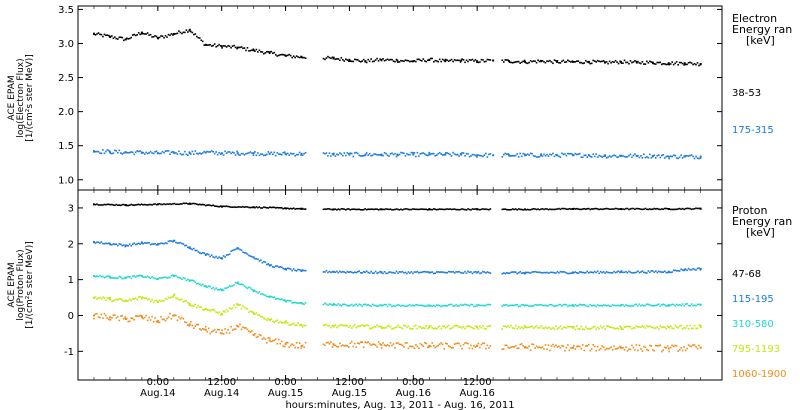 Image resolution: width=800 pixels, height=410 pixels. Describe the element at coordinates (221, 382) in the screenshot. I see `x-tick-time: 12:00` at that location.